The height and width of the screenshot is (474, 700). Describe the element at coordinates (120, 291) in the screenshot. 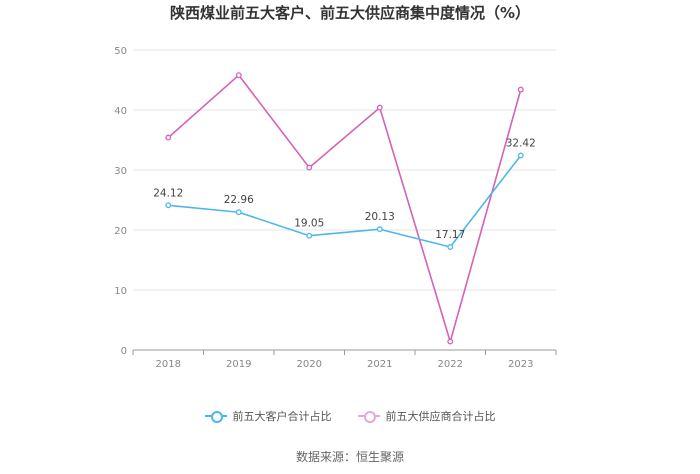

I see `y-tick-label: 10` at that location.